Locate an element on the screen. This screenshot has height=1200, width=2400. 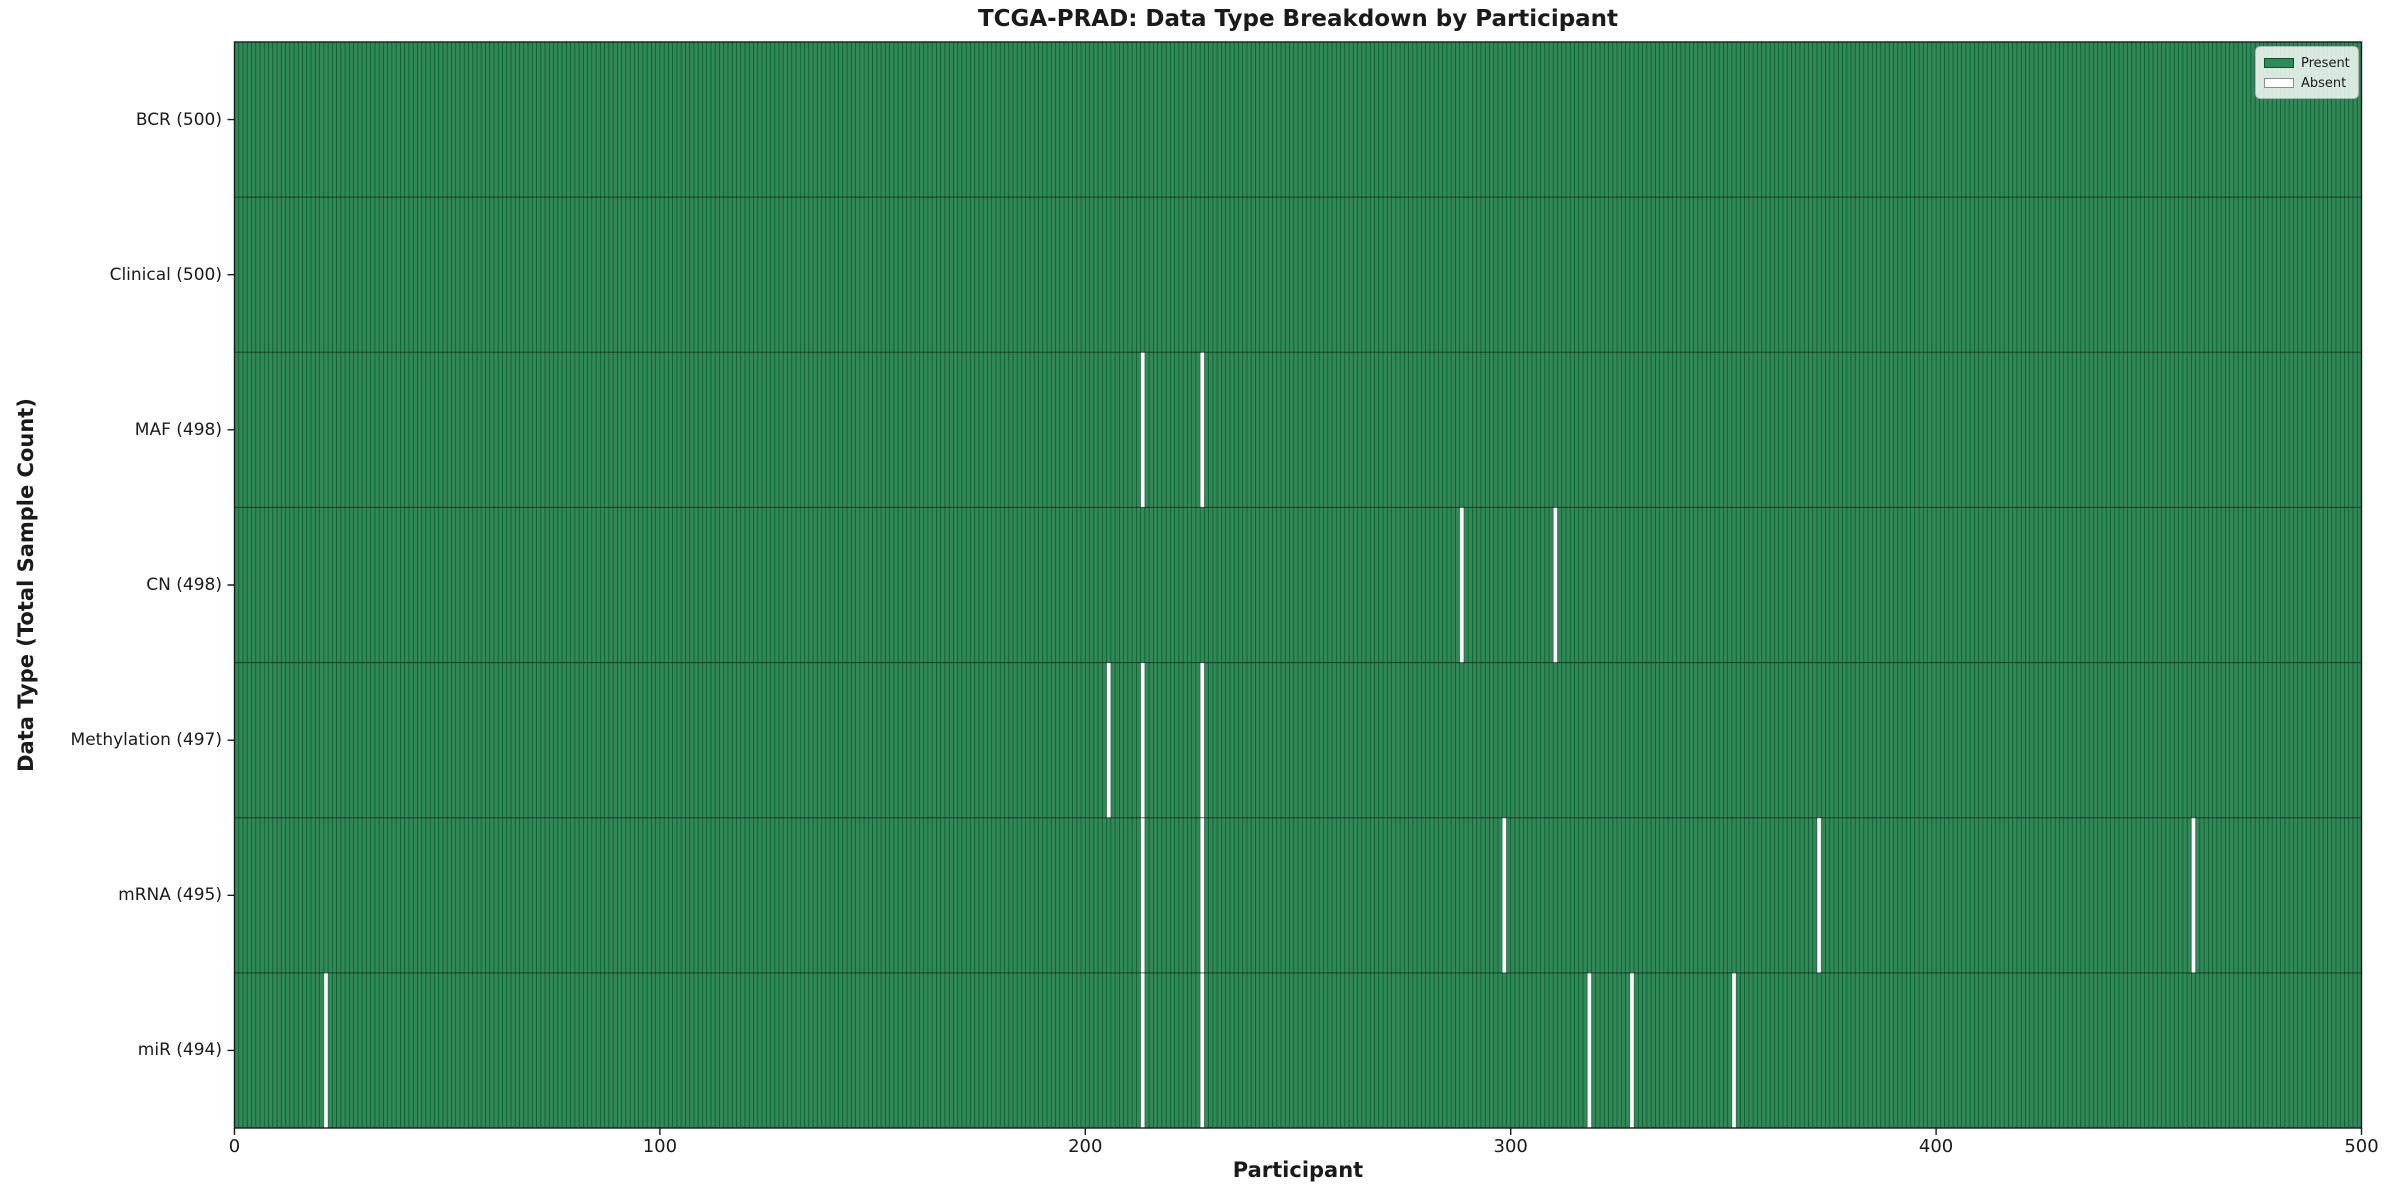
y-tick-label: mRNA (495) is located at coordinates (170, 895).